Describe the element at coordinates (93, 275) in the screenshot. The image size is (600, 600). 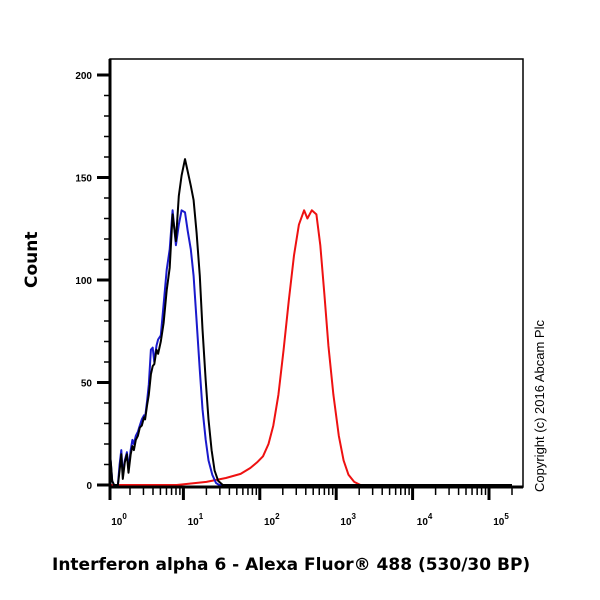
I see `y-axis: 0 50 100 150 200` at that location.